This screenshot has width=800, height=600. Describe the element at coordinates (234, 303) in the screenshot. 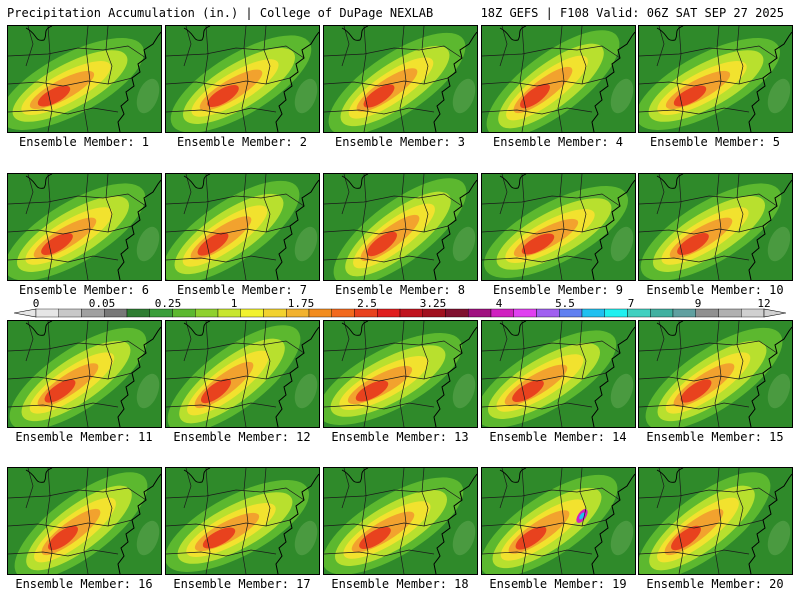

I see `colorbar-tick-label: 1` at that location.